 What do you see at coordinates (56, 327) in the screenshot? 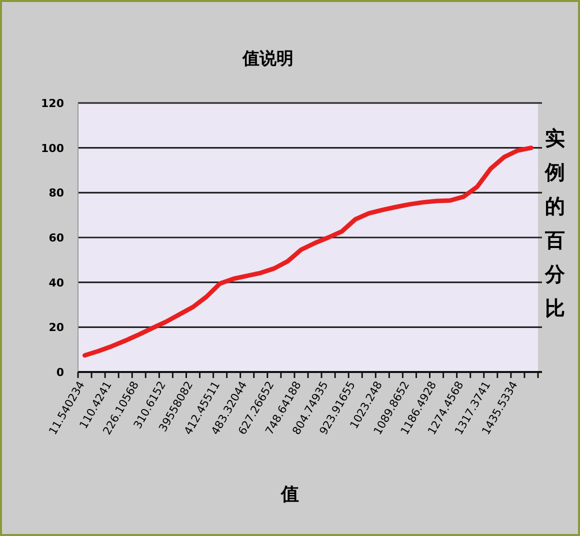
I see `y-tick-label: 20` at bounding box center [56, 327].